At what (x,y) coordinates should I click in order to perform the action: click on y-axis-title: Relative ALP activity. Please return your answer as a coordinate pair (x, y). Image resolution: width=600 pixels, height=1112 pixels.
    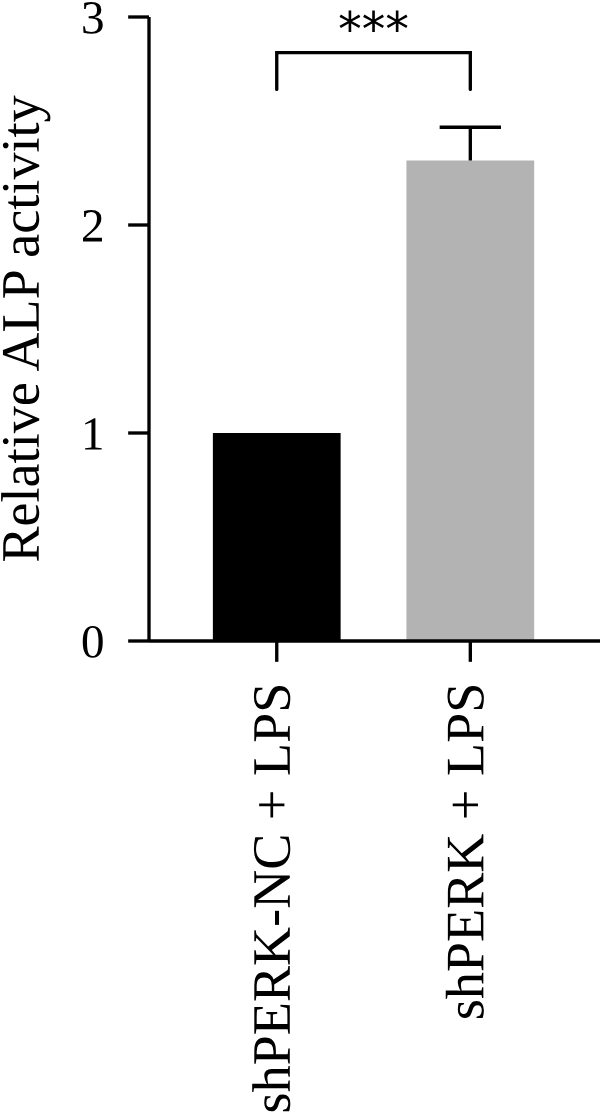
    Looking at the image, I should click on (26, 328).